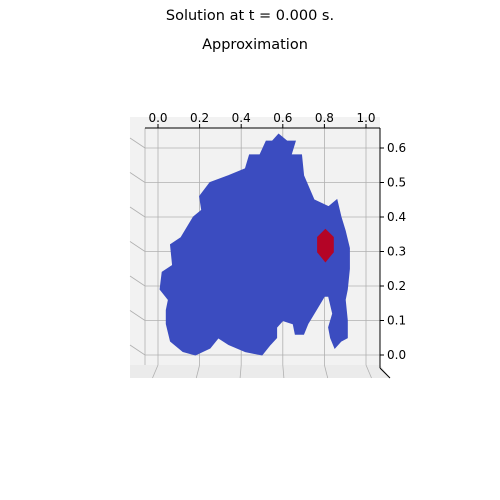 The height and width of the screenshot is (500, 500). What do you see at coordinates (396, 217) in the screenshot?
I see `y-tick-label: 0.4` at bounding box center [396, 217].